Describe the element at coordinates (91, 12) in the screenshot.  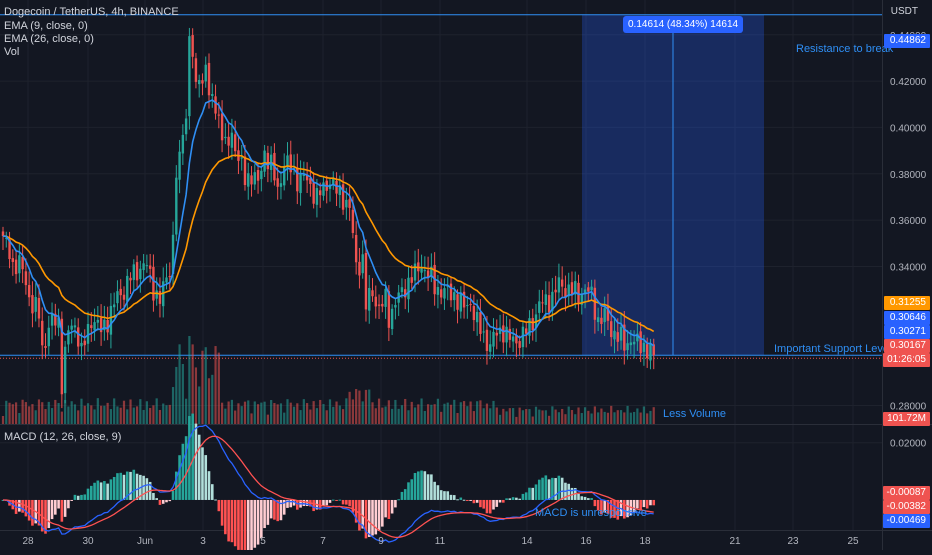
I see `symbol-title-text: Dogecoin / TetherUS, 4h, BINANCE` at that location.